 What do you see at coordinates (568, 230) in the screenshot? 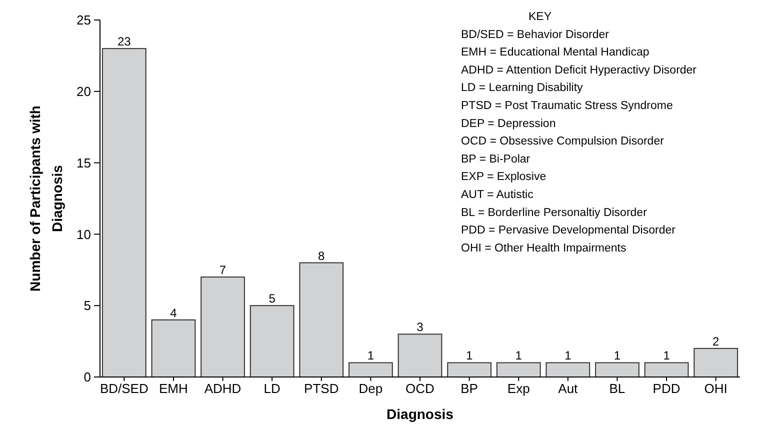
I see `annotation: PDD = Pervasive Developmental Disorder` at bounding box center [568, 230].